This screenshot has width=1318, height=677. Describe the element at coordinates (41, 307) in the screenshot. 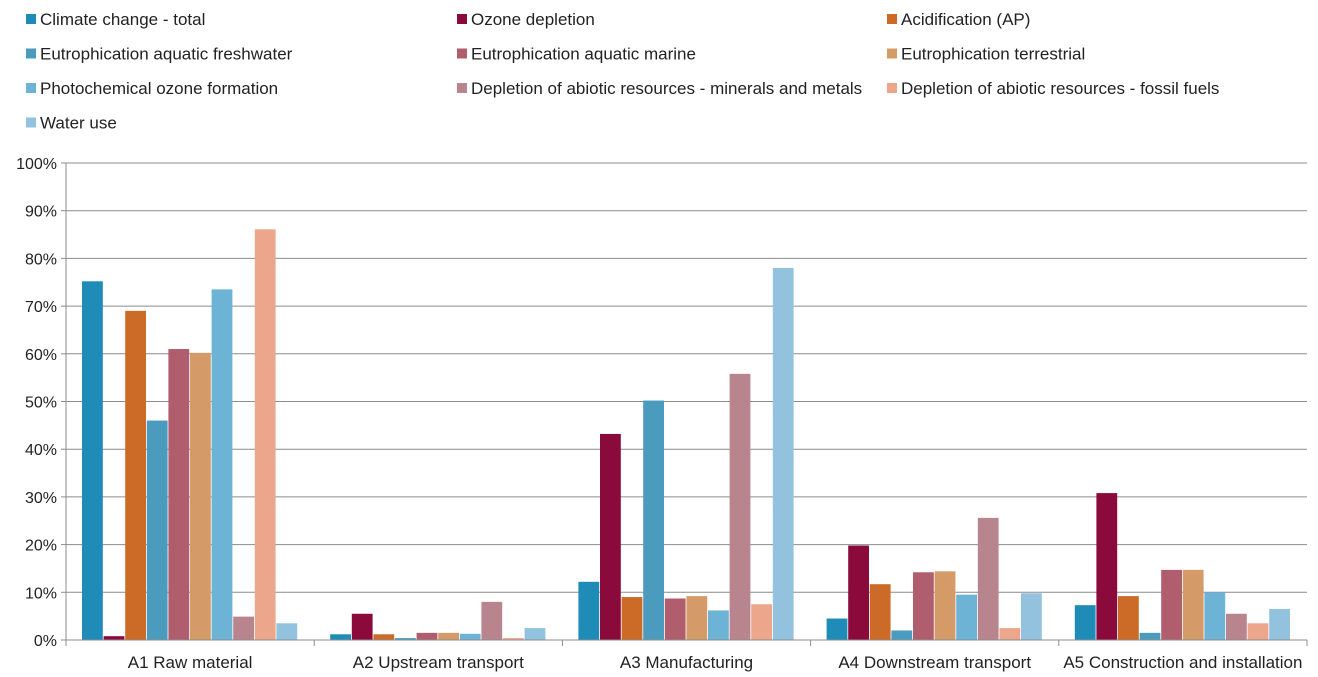

I see `y-tick-label: 70%` at that location.